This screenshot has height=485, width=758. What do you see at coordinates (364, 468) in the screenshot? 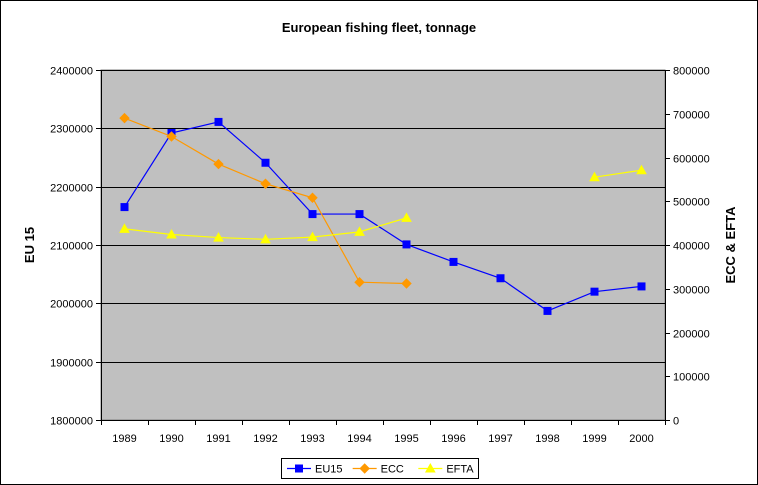
I see `legend-marker-ecc` at bounding box center [364, 468].